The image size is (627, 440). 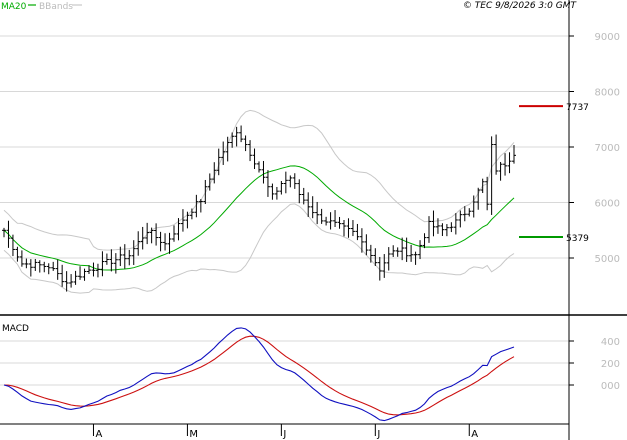 What do you see at coordinates (610, 342) in the screenshot?
I see `macd-y-tick-label: 400` at bounding box center [610, 342].